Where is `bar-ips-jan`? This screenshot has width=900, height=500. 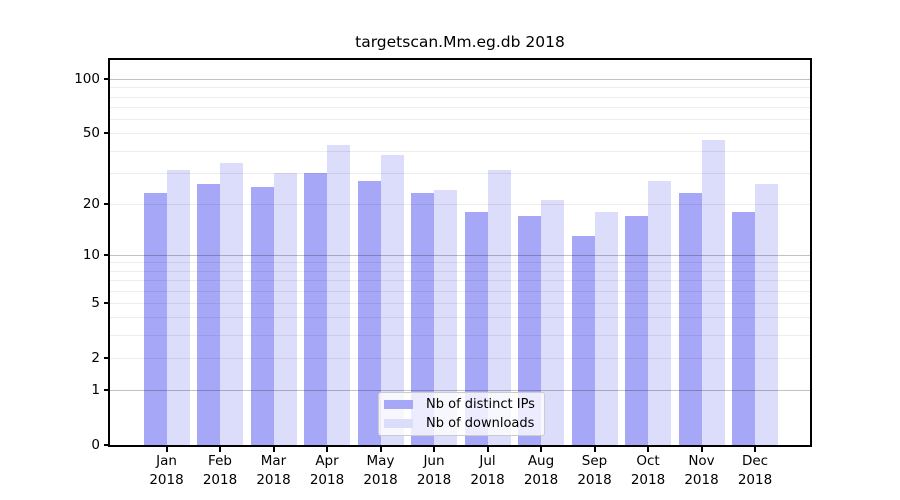 bar-ips-jan is located at coordinates (155, 319).